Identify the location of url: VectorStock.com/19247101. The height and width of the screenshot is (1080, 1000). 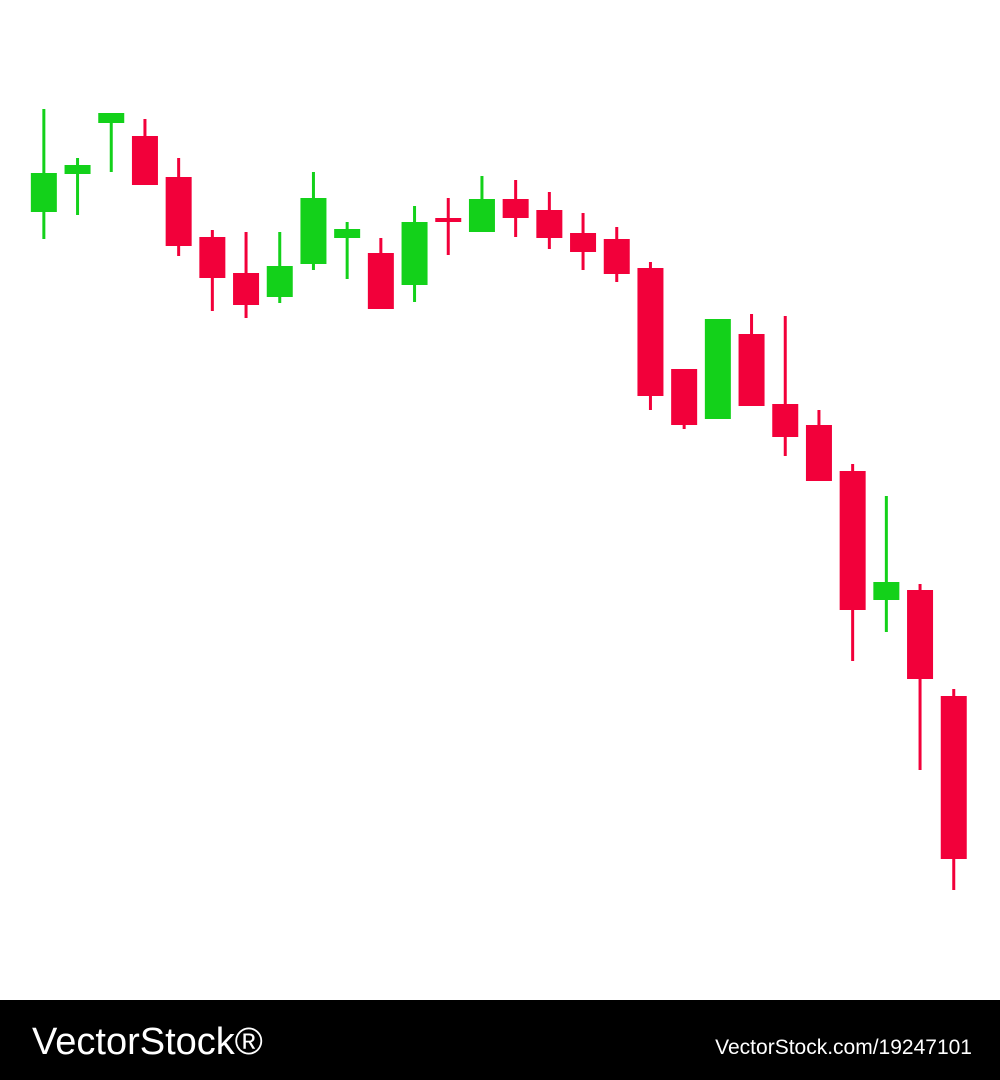
(843, 1047).